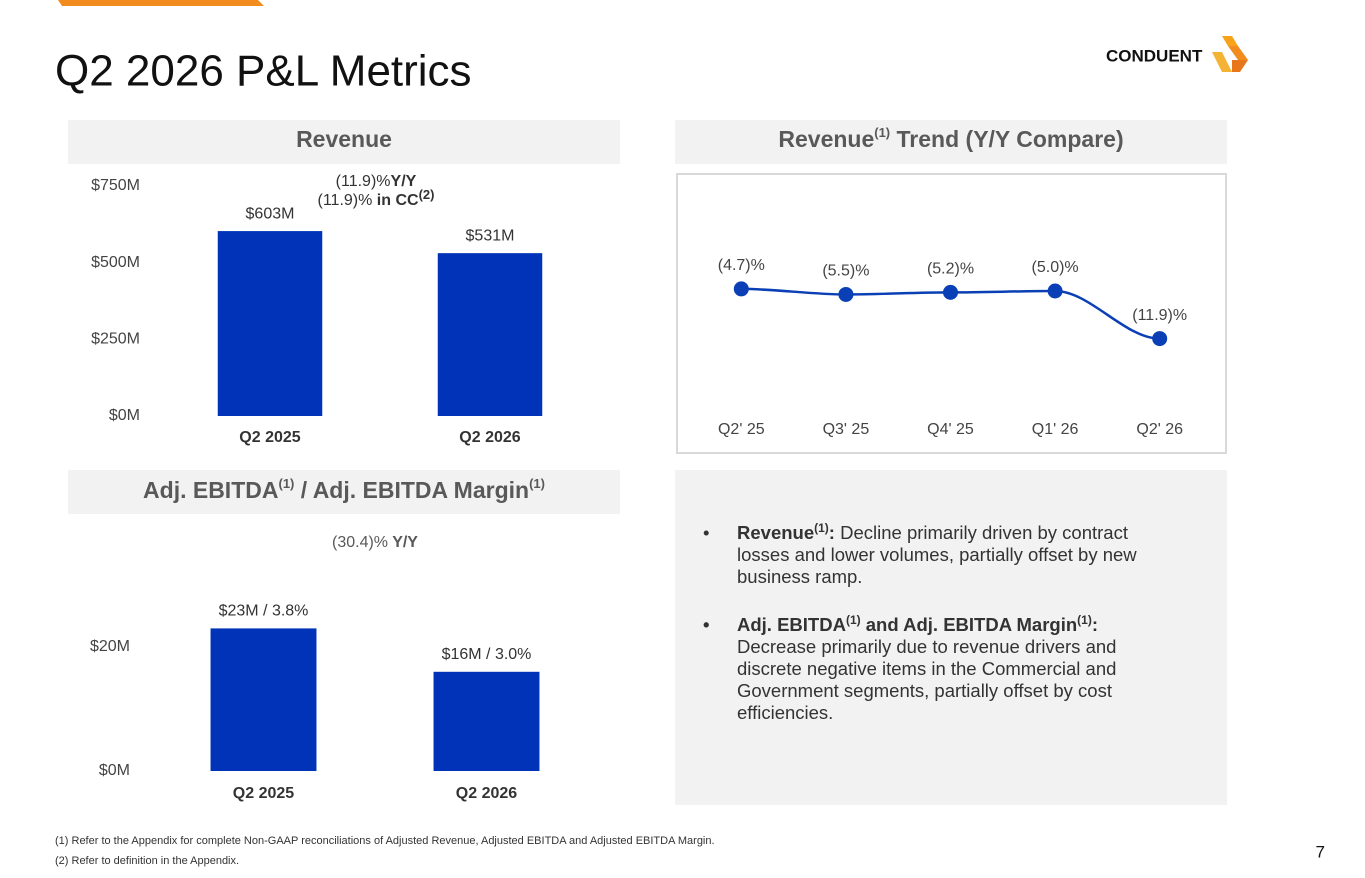  I want to click on x-tick-label: Q2' 25, so click(741, 429).